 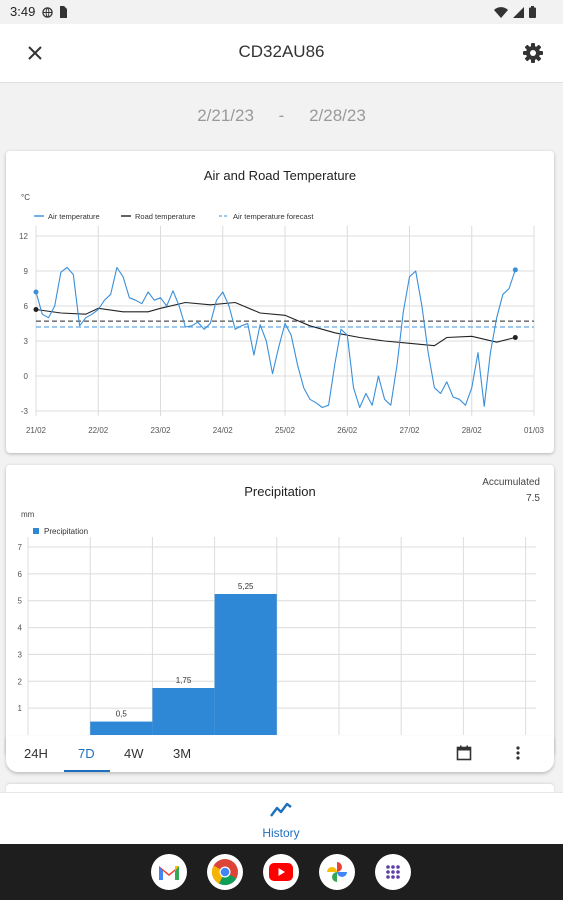 I want to click on air-temperature-end-point, so click(x=515, y=270).